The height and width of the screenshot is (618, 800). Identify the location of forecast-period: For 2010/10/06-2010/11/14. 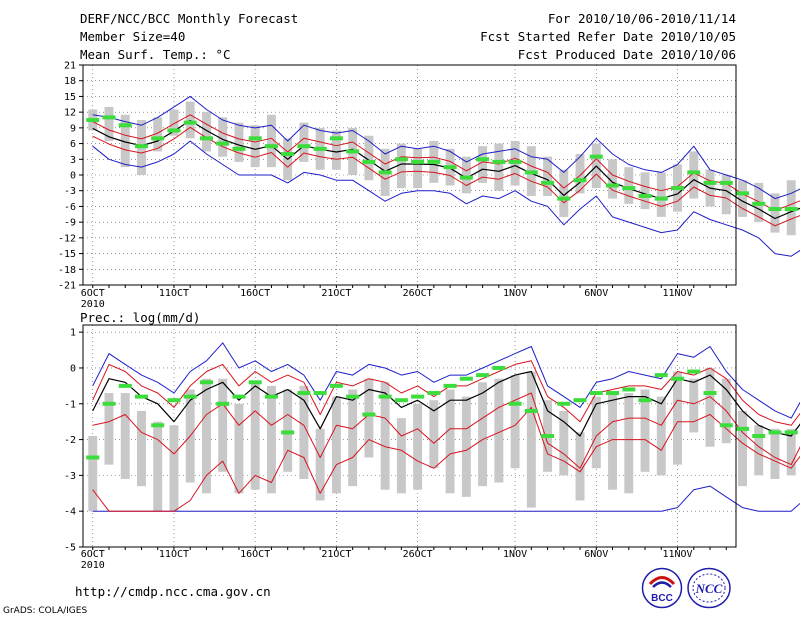
(641, 18).